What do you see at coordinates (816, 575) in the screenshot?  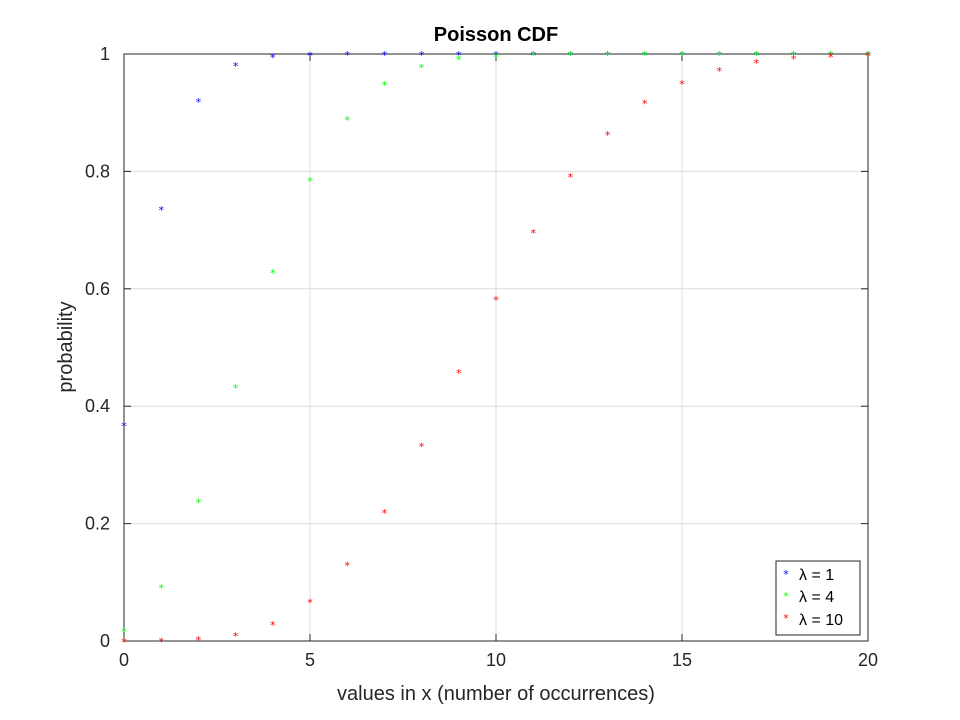 I see `legend-label-lambda-1: λ = 1` at bounding box center [816, 575].